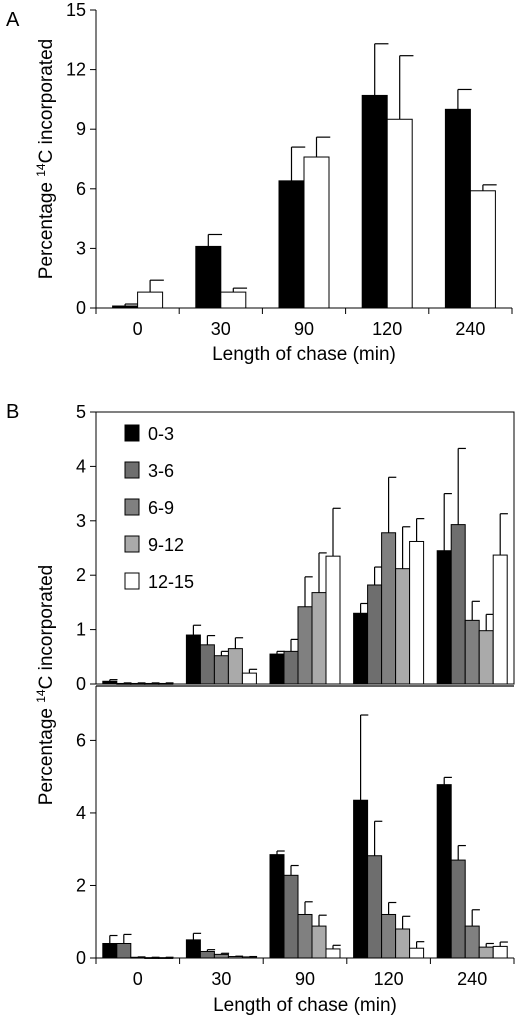 The height and width of the screenshot is (1024, 520). Describe the element at coordinates (81, 412) in the screenshot. I see `y-tick-label: 5` at that location.